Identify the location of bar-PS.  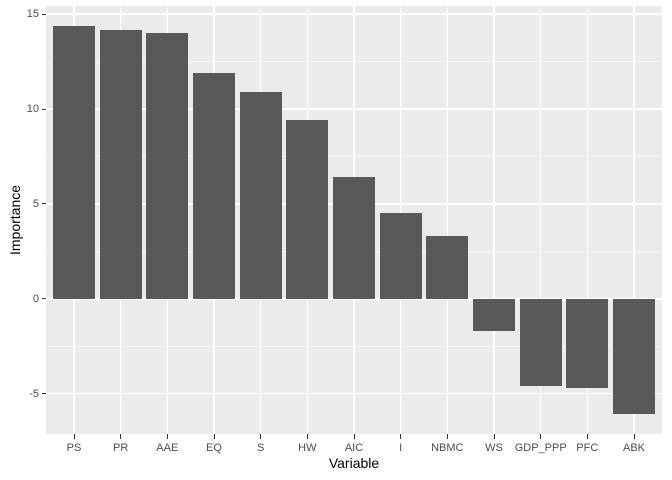
(74, 162).